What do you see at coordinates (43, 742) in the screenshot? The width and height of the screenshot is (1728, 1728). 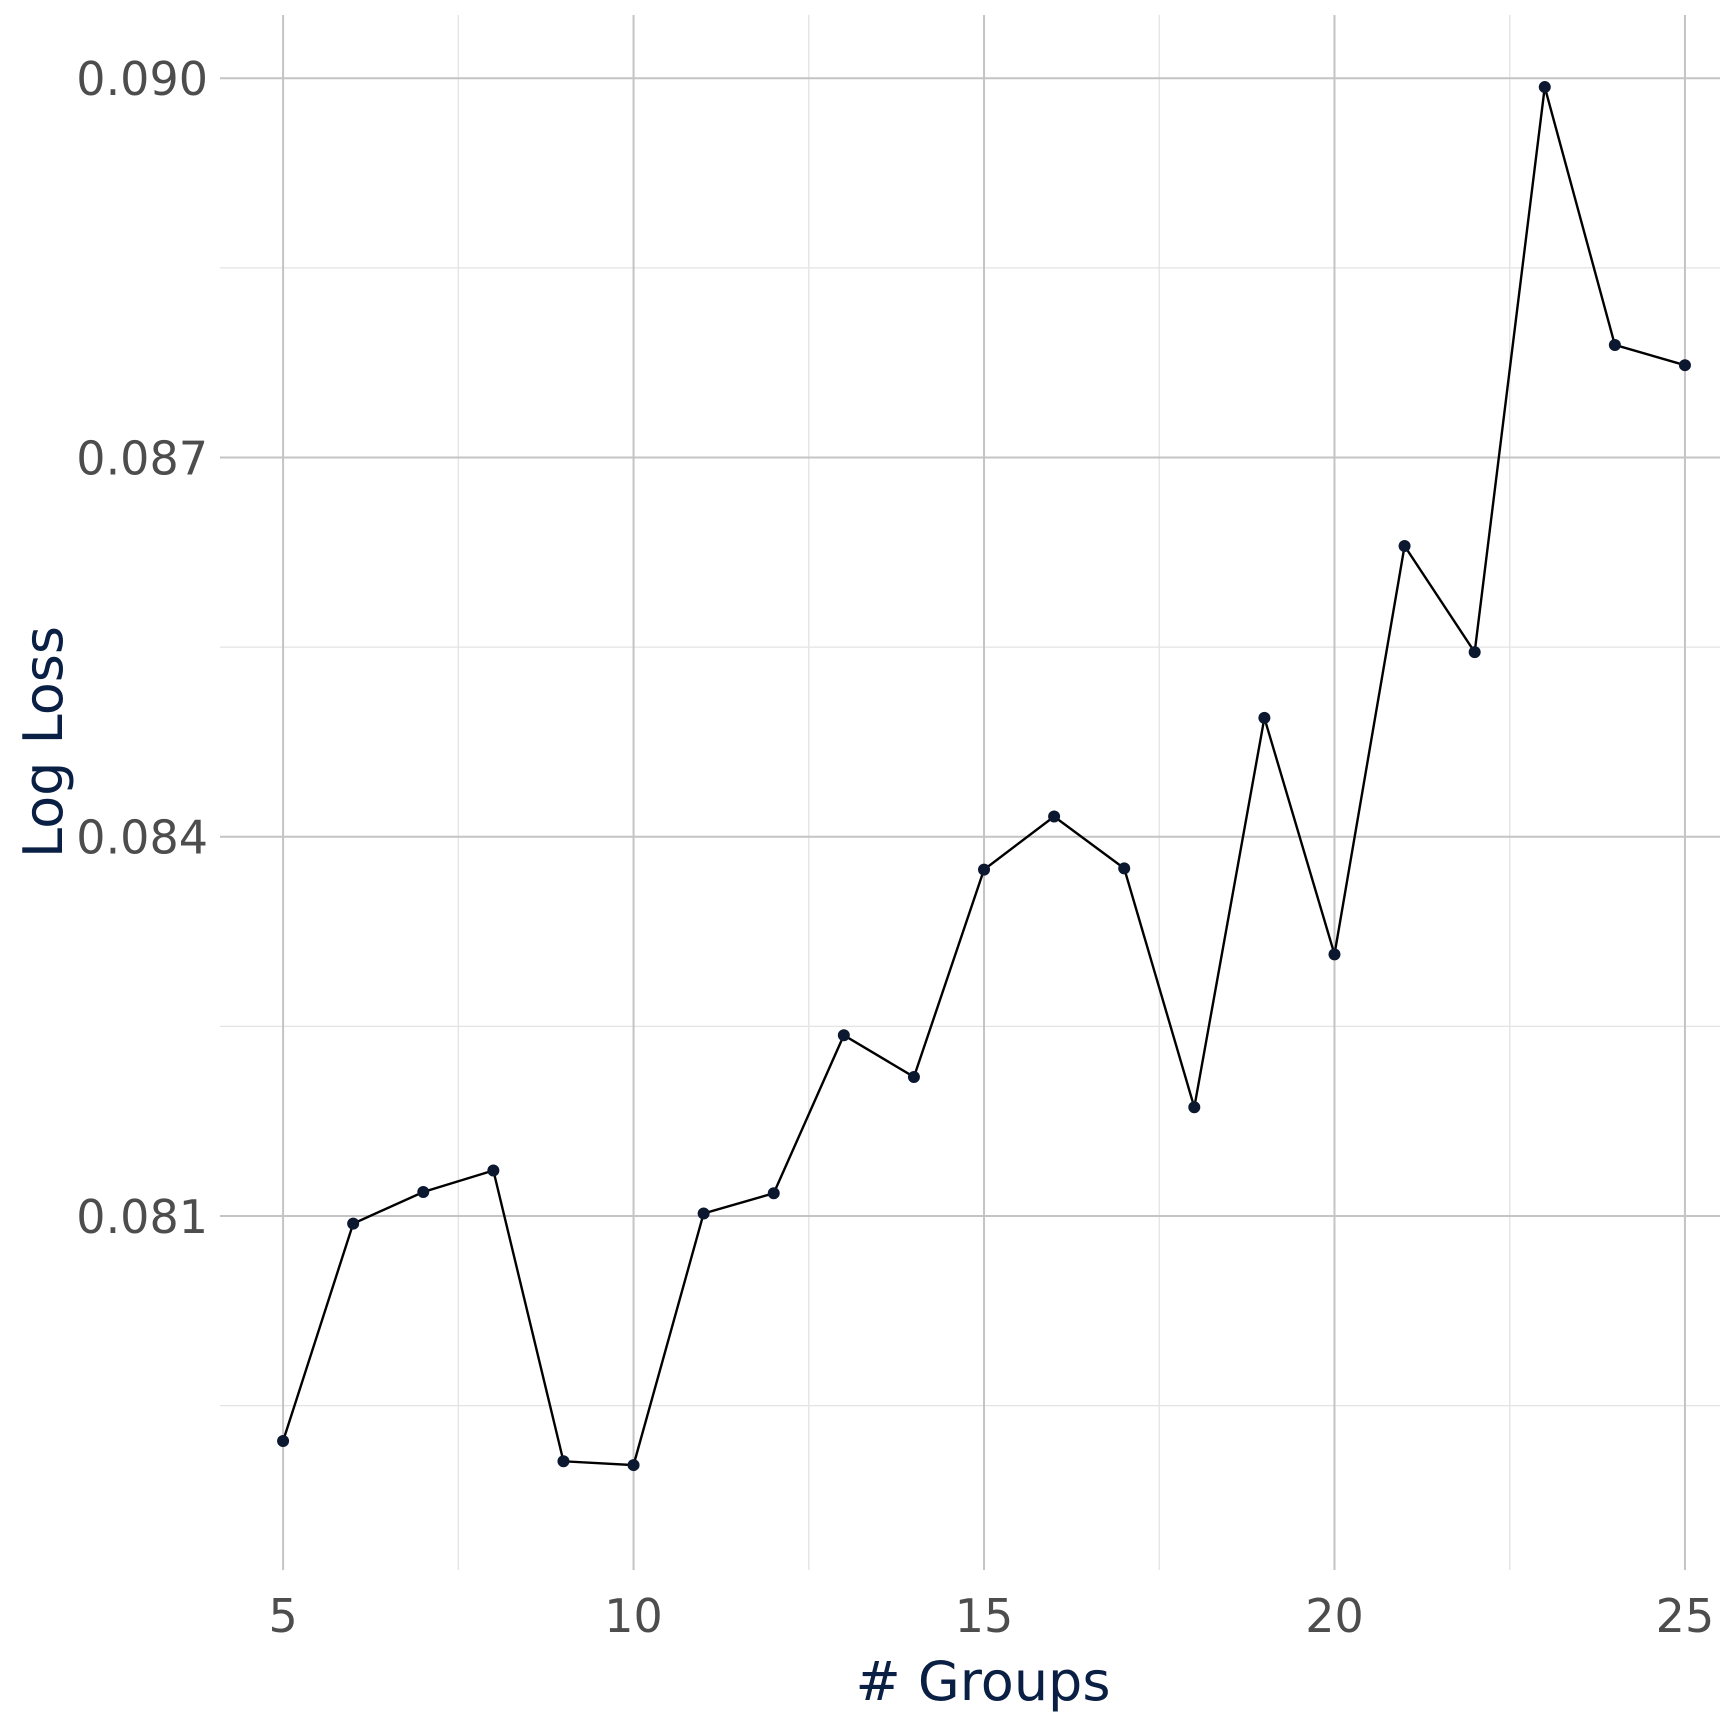 I see `y-axis-title: Log Loss` at bounding box center [43, 742].